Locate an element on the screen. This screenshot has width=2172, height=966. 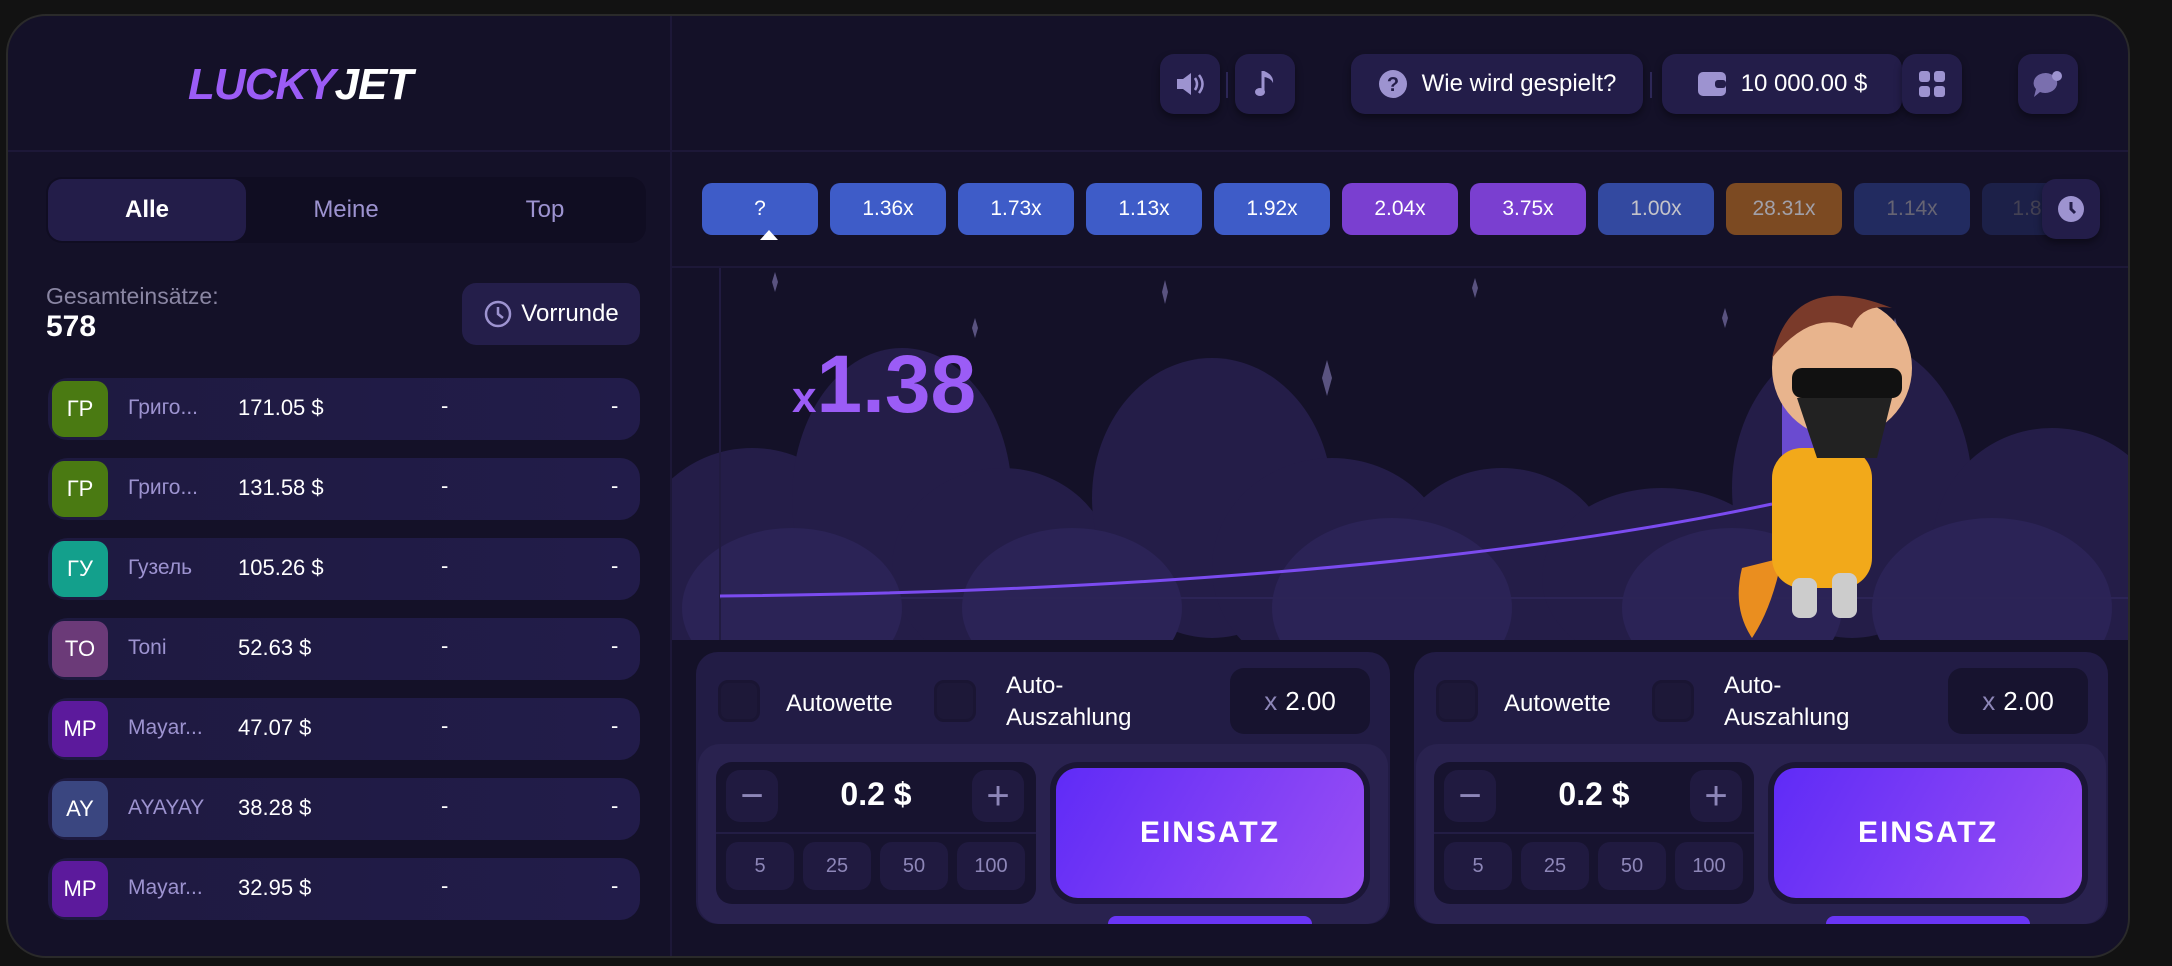
balance-value: 10 000.00 $ is located at coordinates (1804, 83).